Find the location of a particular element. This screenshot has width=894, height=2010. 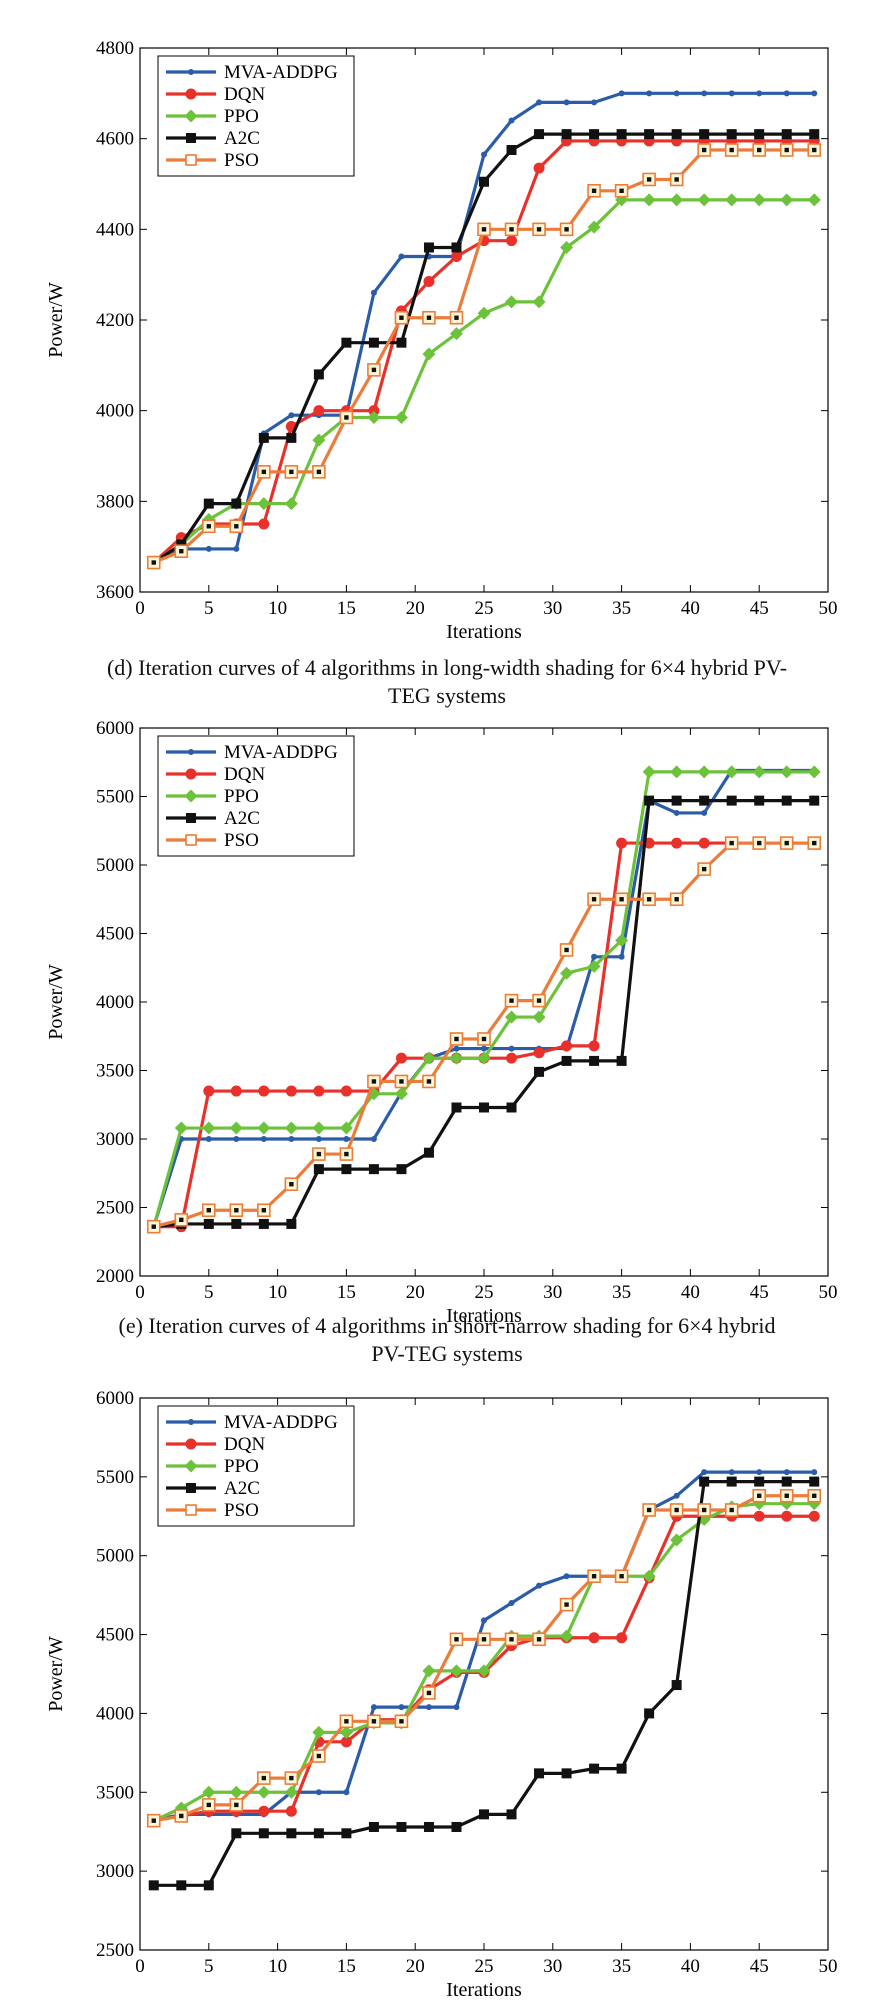

x-axis-label: Iterations is located at coordinates (484, 632).